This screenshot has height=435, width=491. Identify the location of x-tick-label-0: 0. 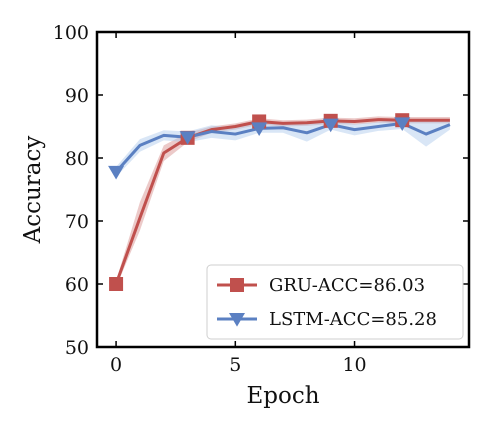
(116, 365).